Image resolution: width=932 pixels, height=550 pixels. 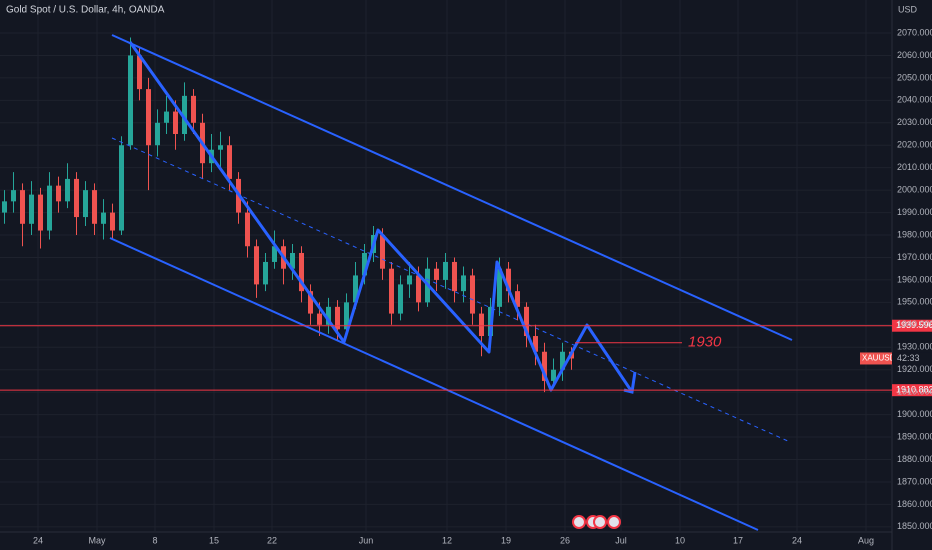 I want to click on y-tick-label: 1850.000, so click(x=914, y=526).